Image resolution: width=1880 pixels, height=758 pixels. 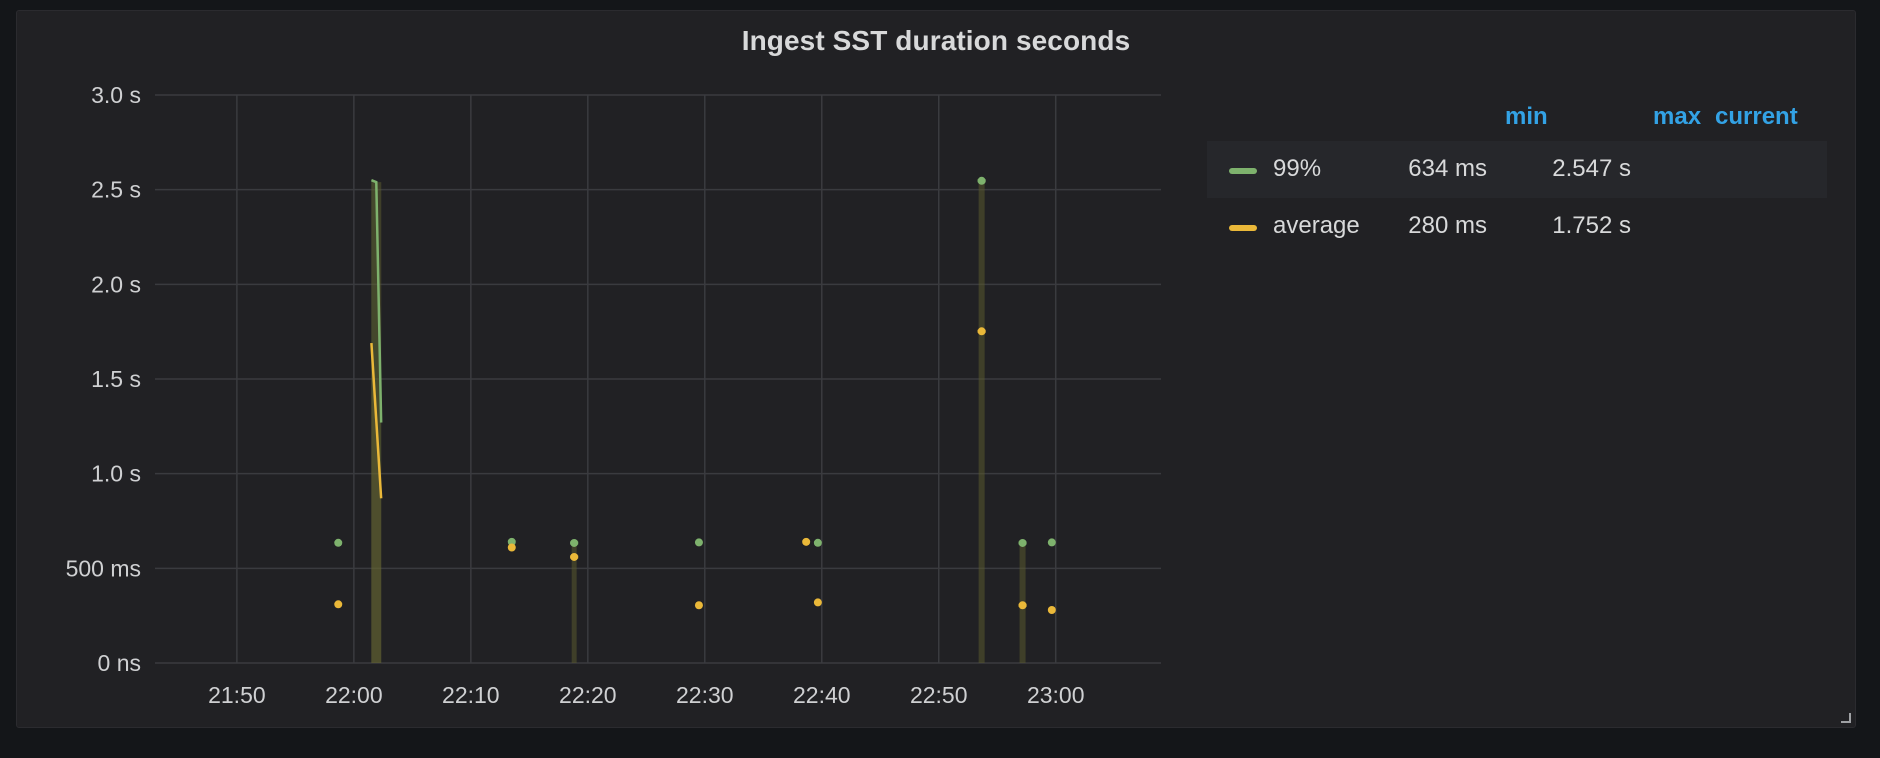 What do you see at coordinates (471, 695) in the screenshot?
I see `x-tick-label: 22:10` at bounding box center [471, 695].